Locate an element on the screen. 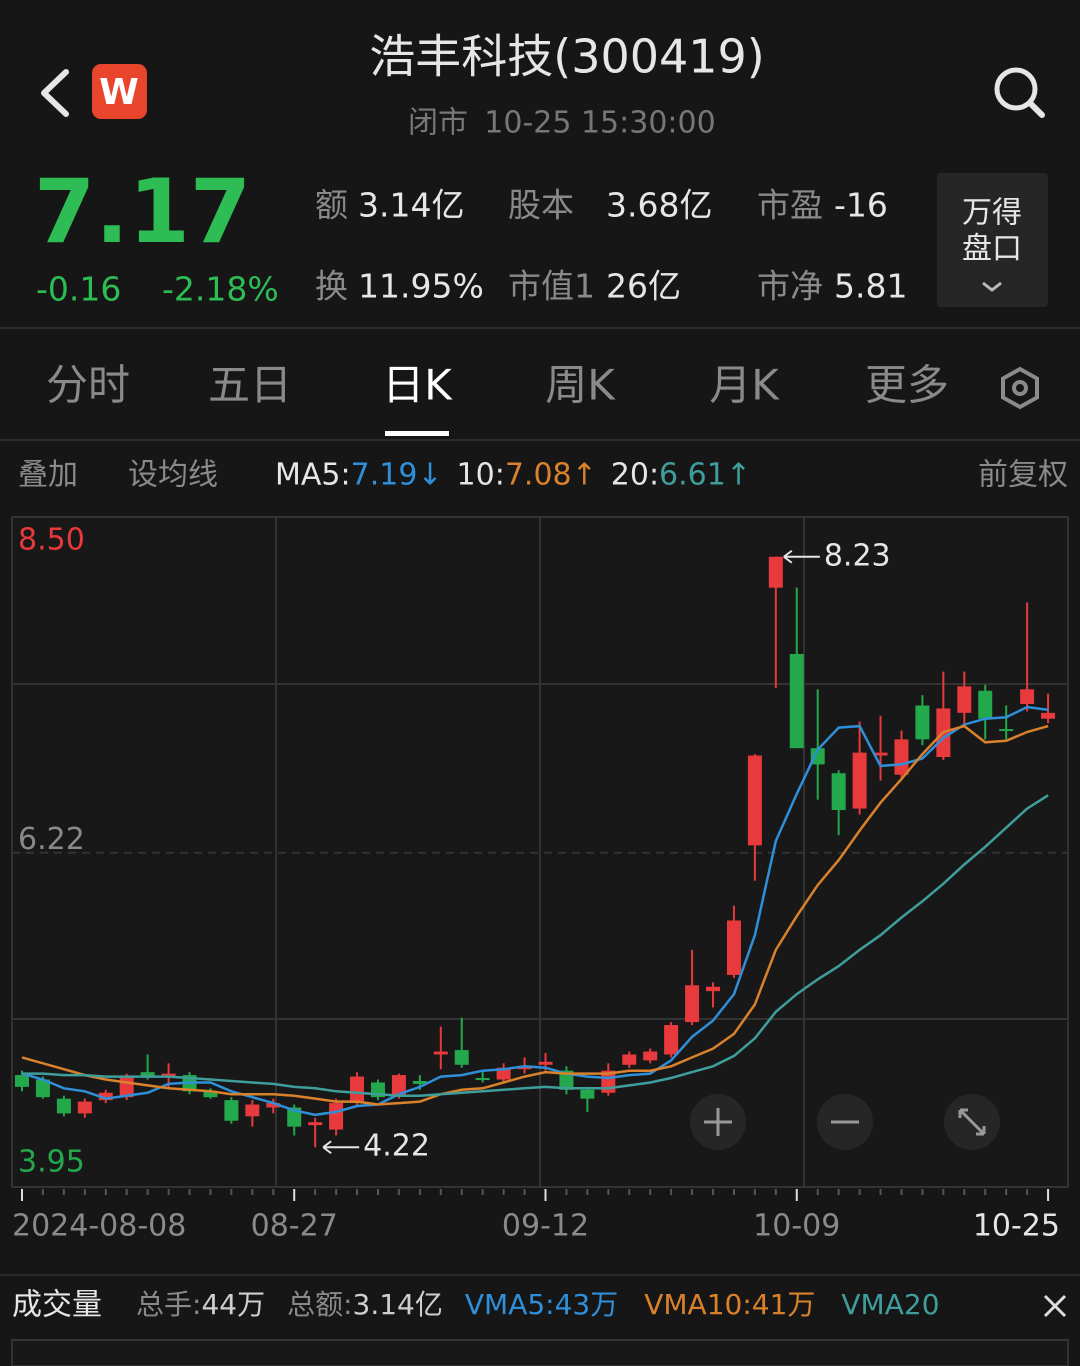 The width and height of the screenshot is (1080, 1366). panel-button: 万得 盘口 is located at coordinates (992, 240).